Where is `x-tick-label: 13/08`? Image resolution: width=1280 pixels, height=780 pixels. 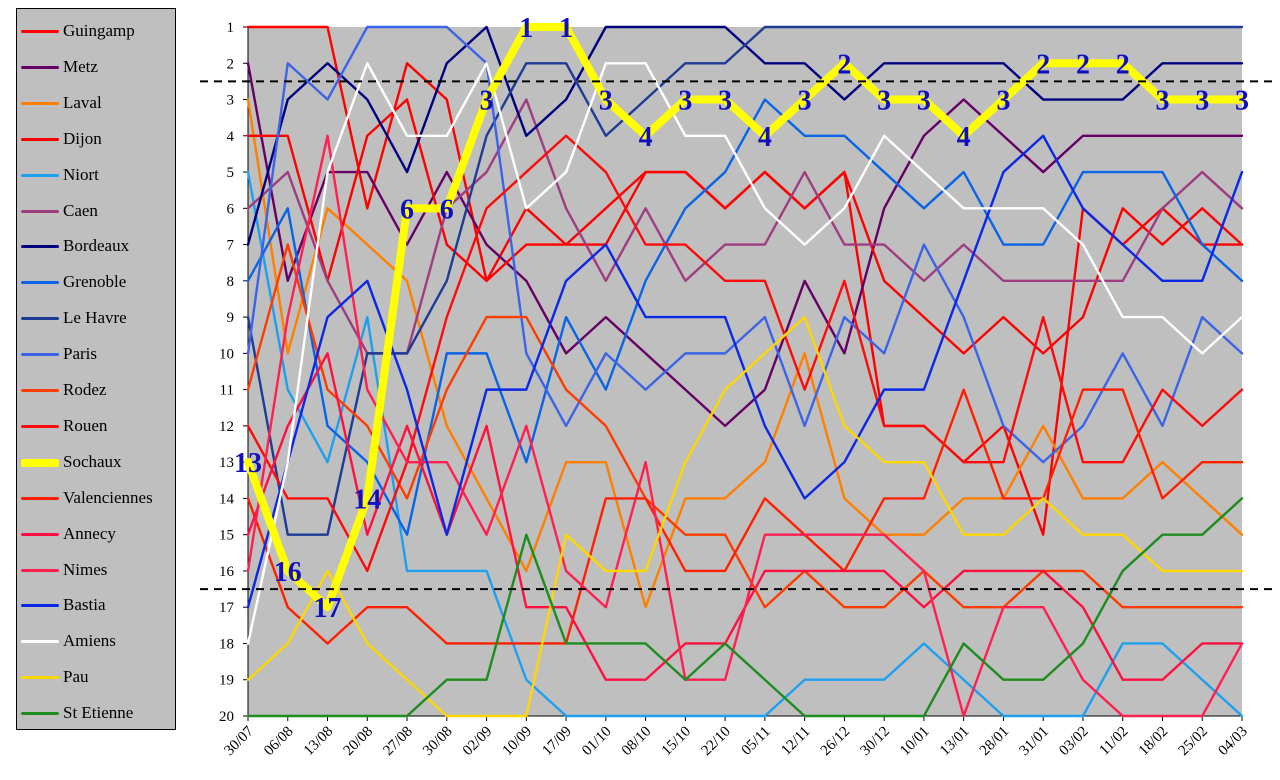 x-tick-label: 13/08 is located at coordinates (318, 741).